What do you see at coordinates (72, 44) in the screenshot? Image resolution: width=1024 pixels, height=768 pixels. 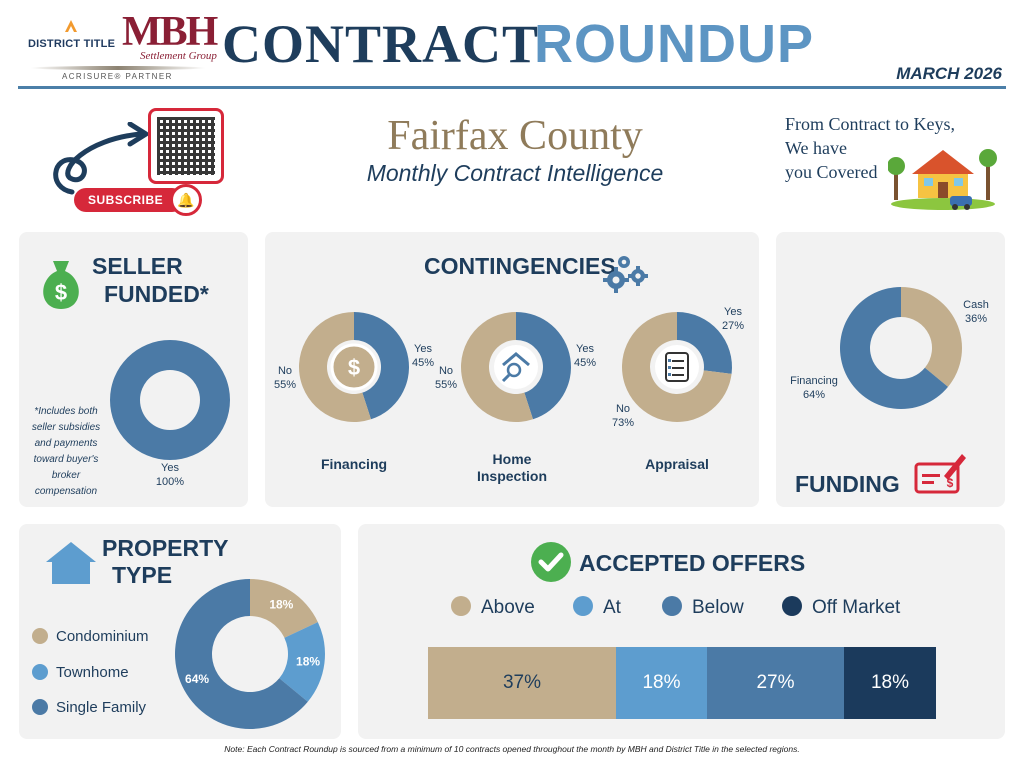 I see `brand-district-title: DISTRICT TITLE` at bounding box center [72, 44].